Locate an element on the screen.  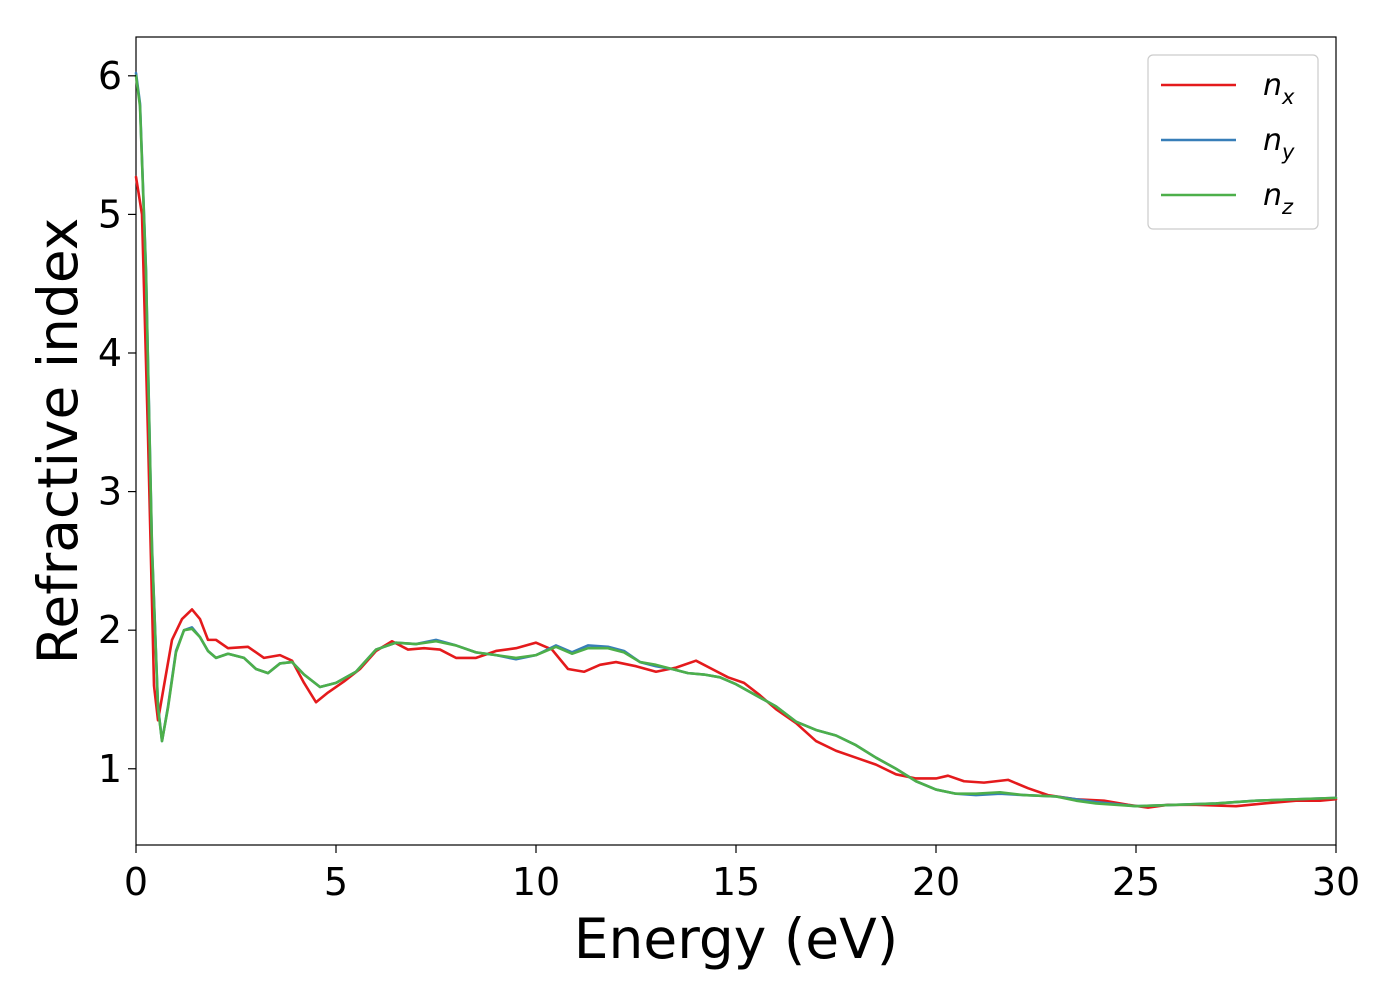
x-tick-label: 25 is located at coordinates (1136, 882).